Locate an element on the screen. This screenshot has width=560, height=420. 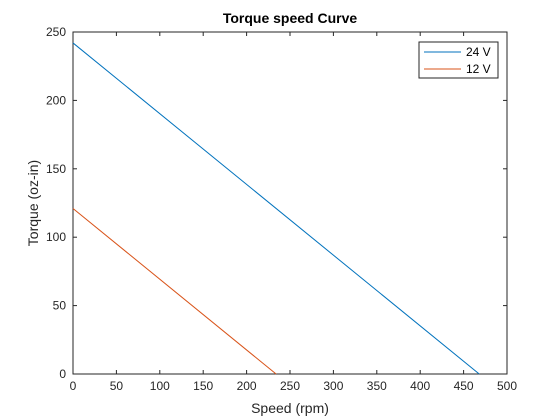
x-tick-label: 300 is located at coordinates (333, 386).